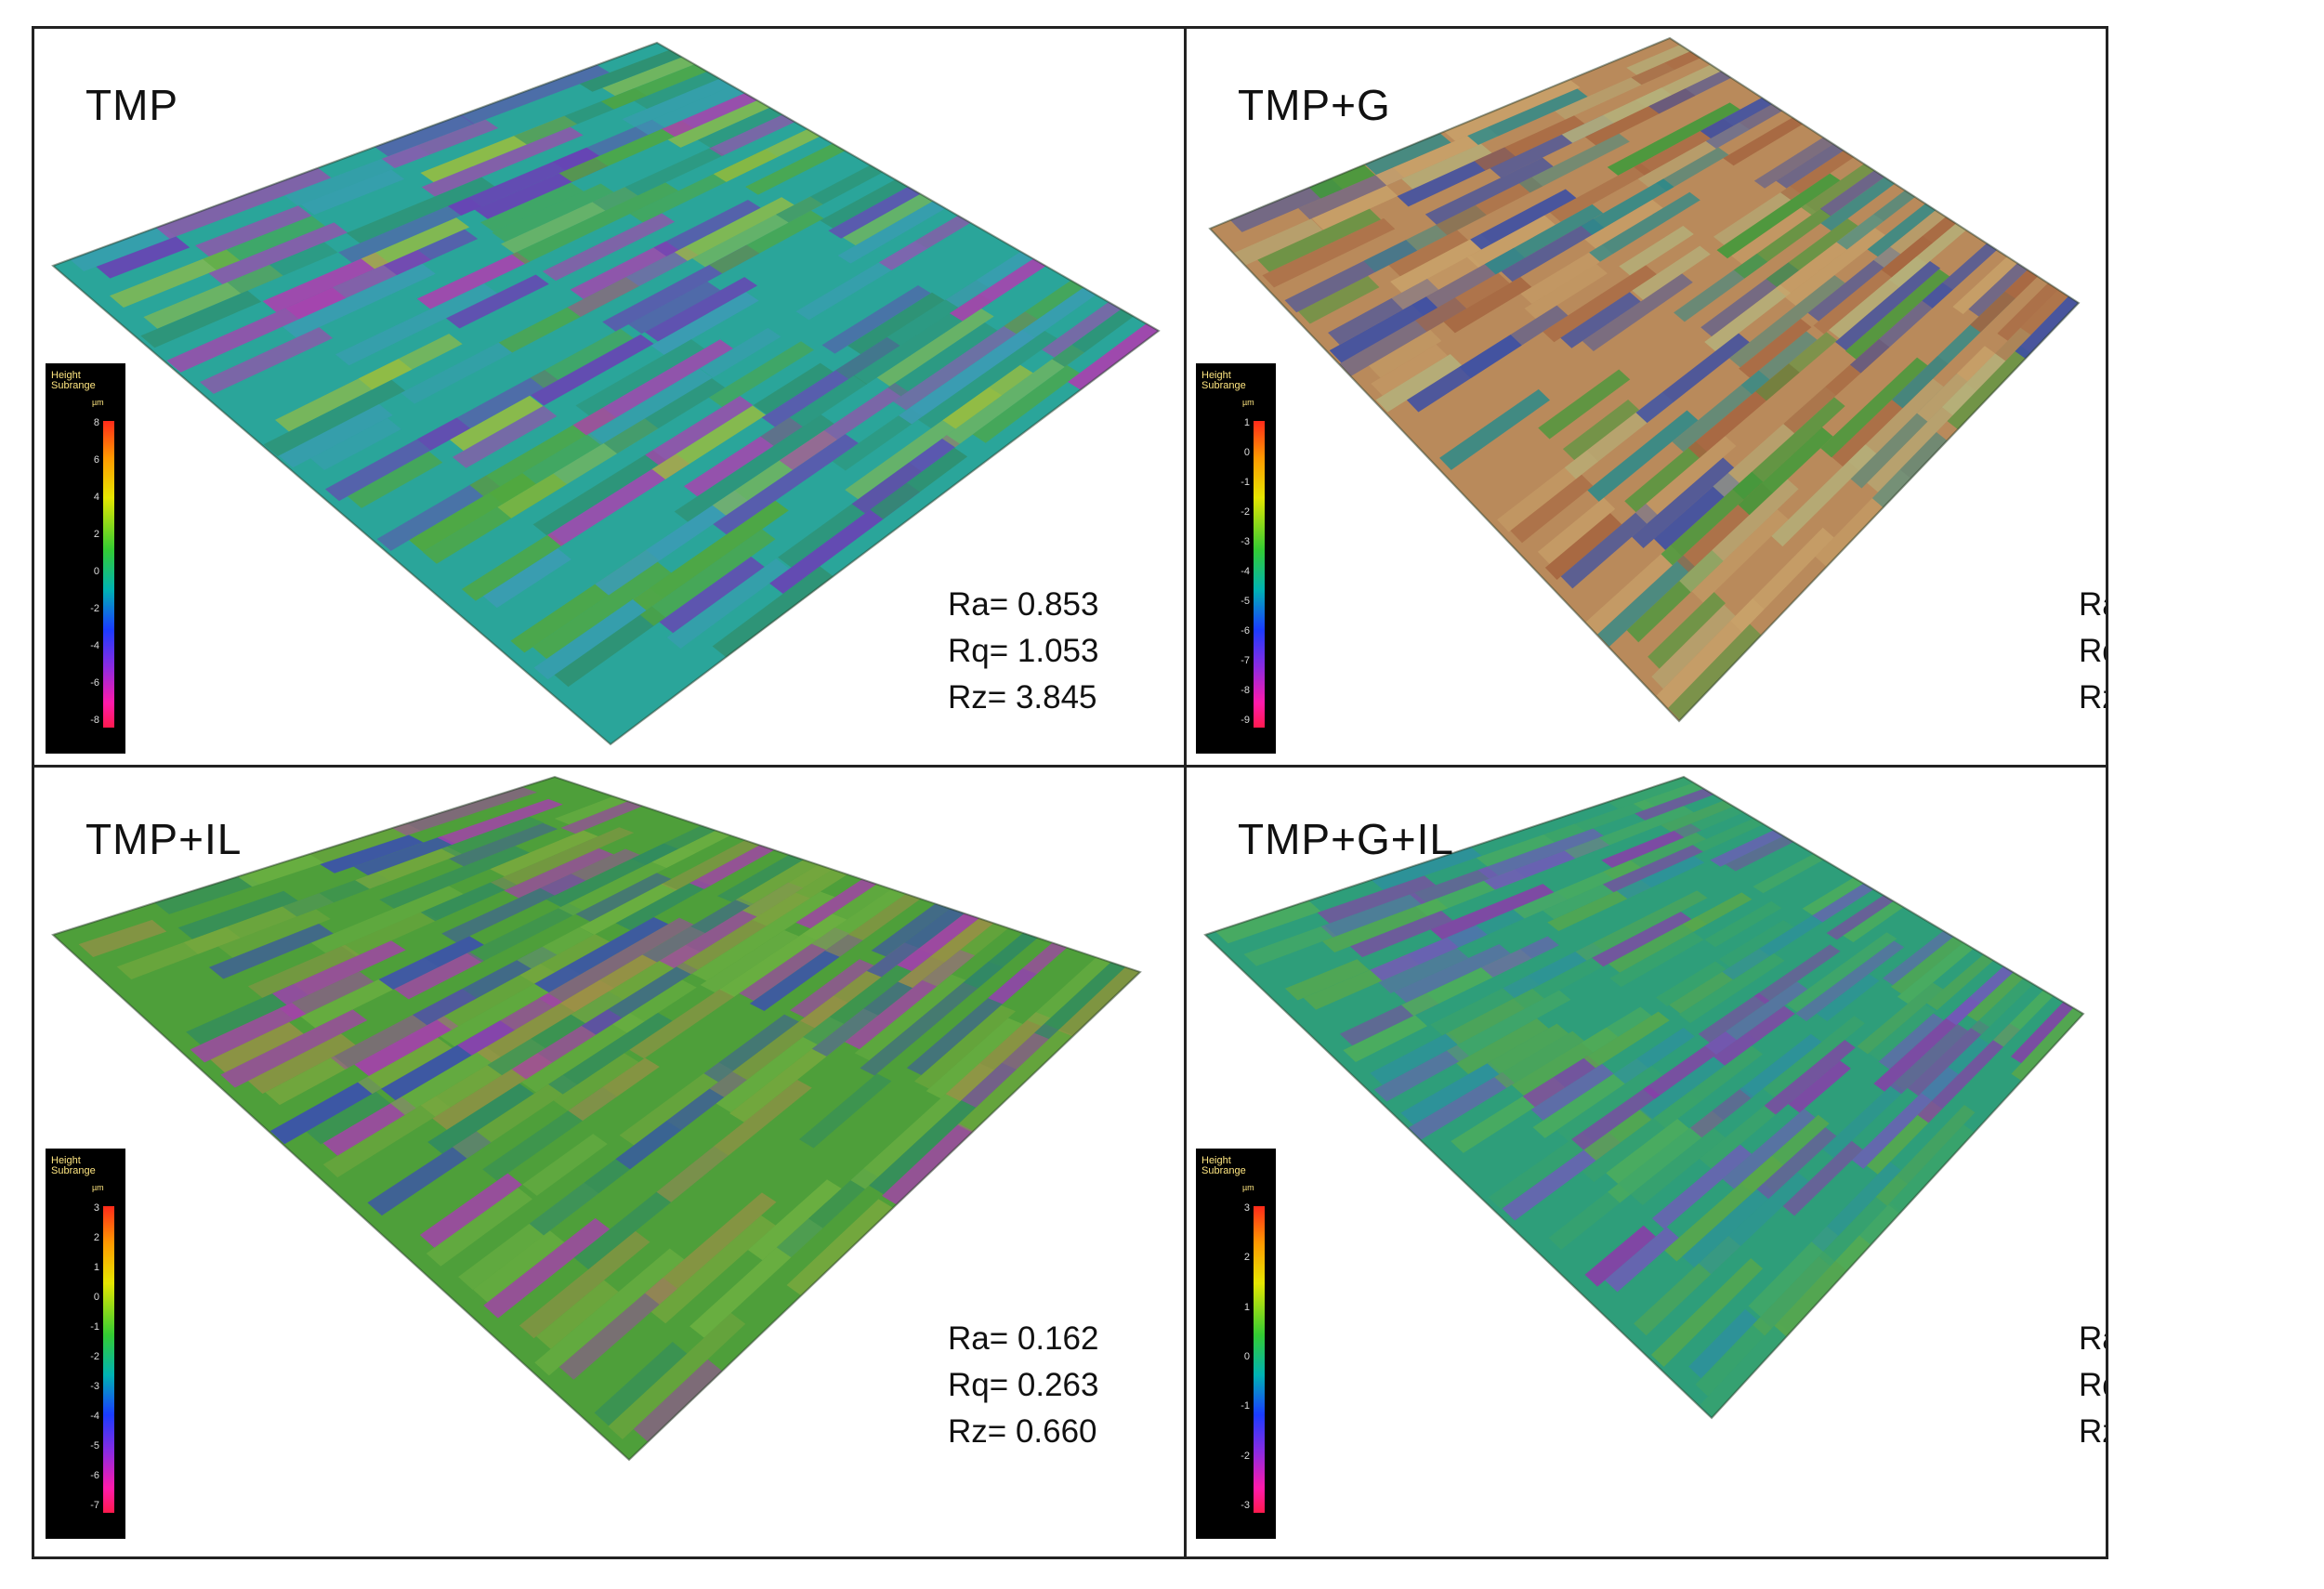 Image resolution: width=2324 pixels, height=1589 pixels. Describe the element at coordinates (1070, 27) in the screenshot. I see `frame-top` at that location.